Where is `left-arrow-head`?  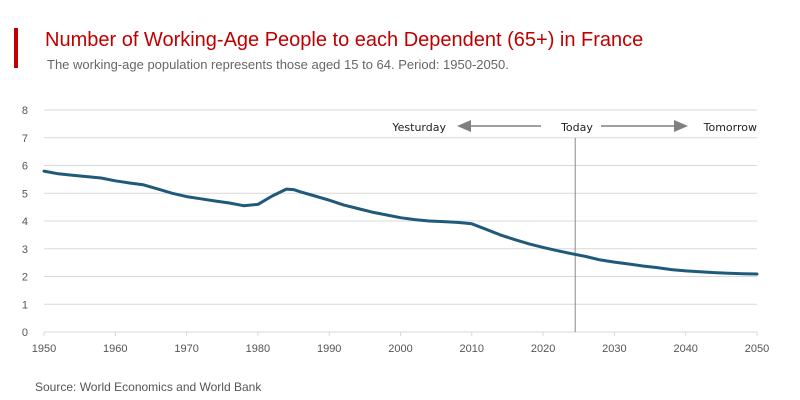
left-arrow-head is located at coordinates (464, 126).